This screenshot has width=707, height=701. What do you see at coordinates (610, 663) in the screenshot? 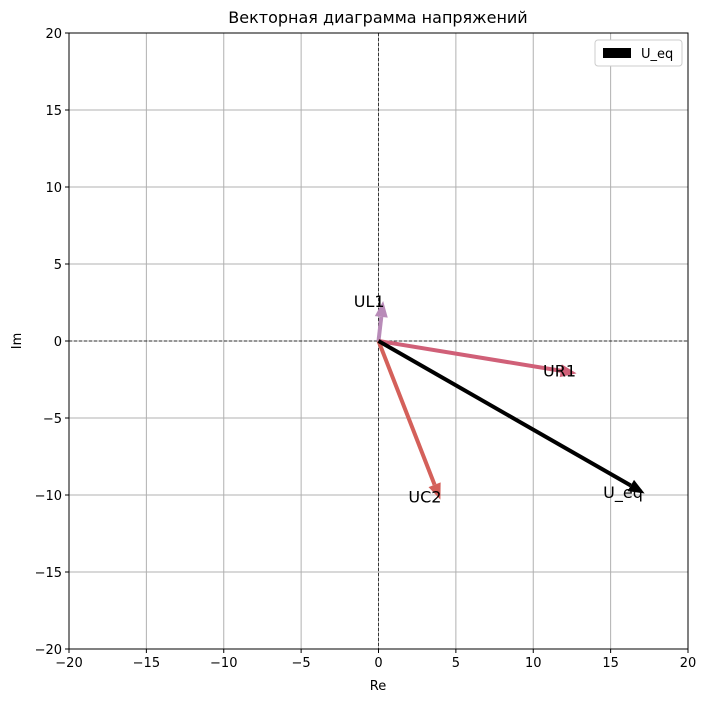
I see `x-tick-label: 15` at bounding box center [610, 663].